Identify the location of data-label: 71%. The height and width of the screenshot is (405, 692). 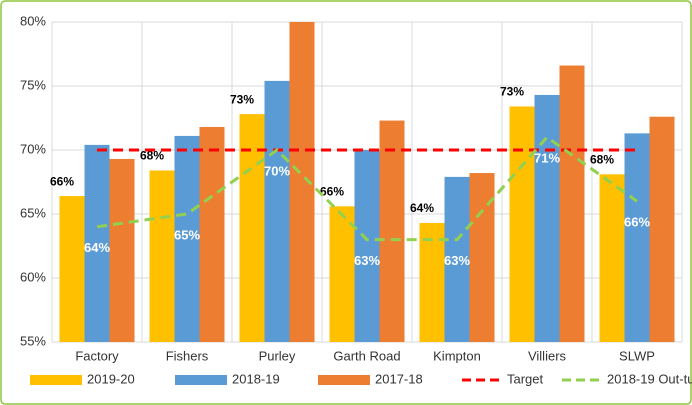
(547, 158).